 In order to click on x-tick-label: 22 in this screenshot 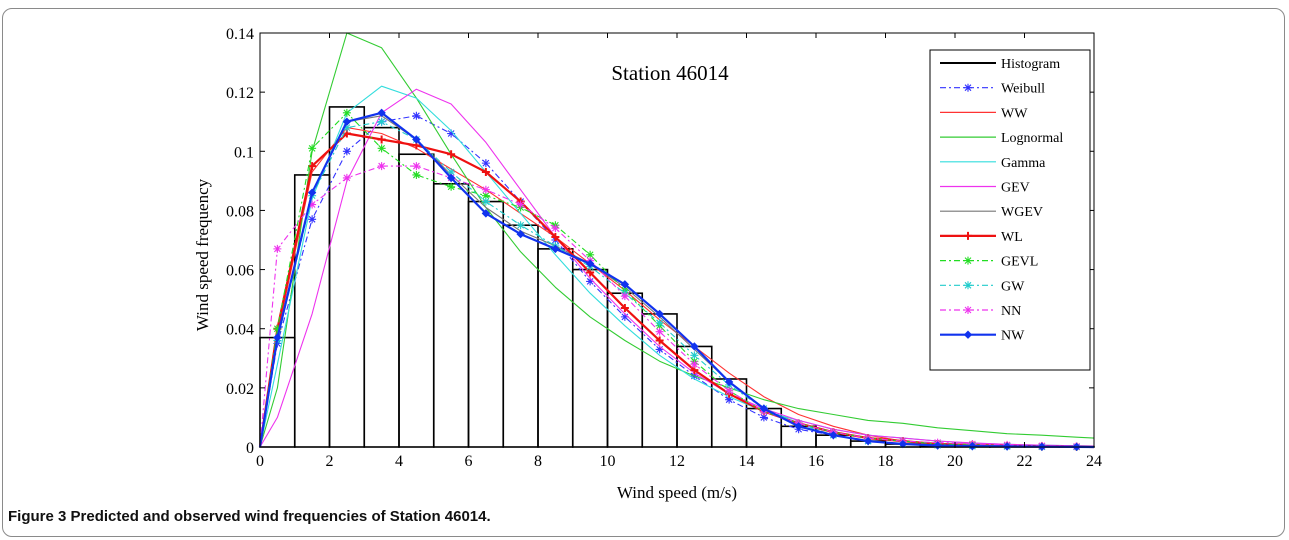, I will do `click(1025, 461)`.